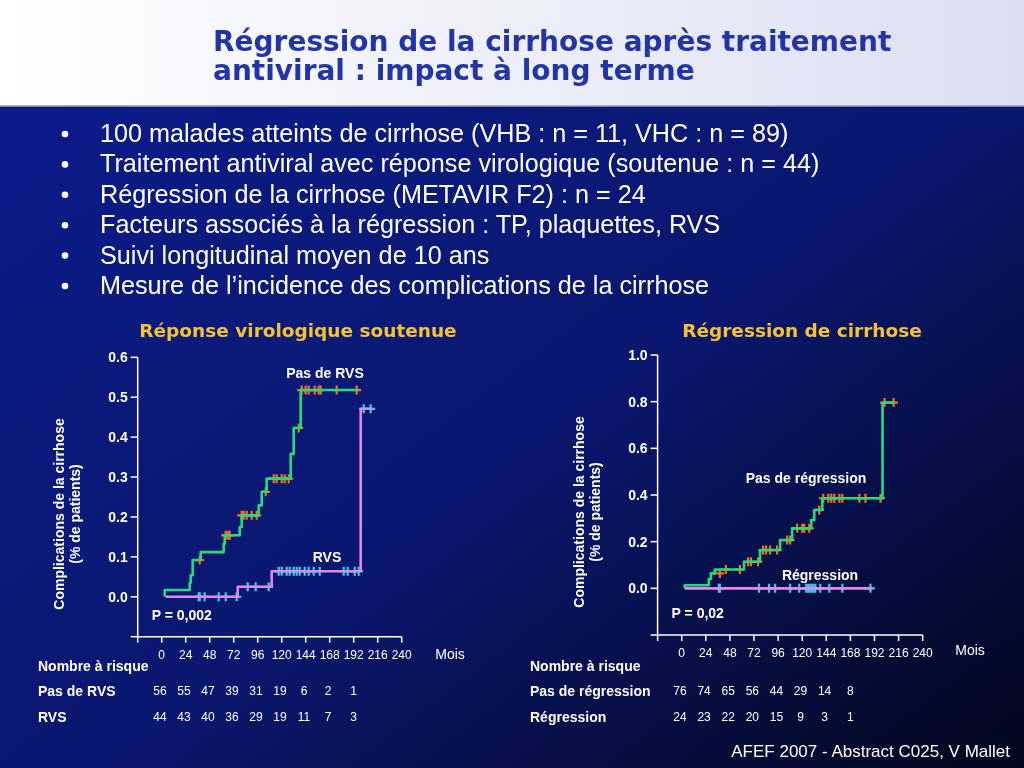  What do you see at coordinates (77, 691) in the screenshot?
I see `text: Pas de RVS` at bounding box center [77, 691].